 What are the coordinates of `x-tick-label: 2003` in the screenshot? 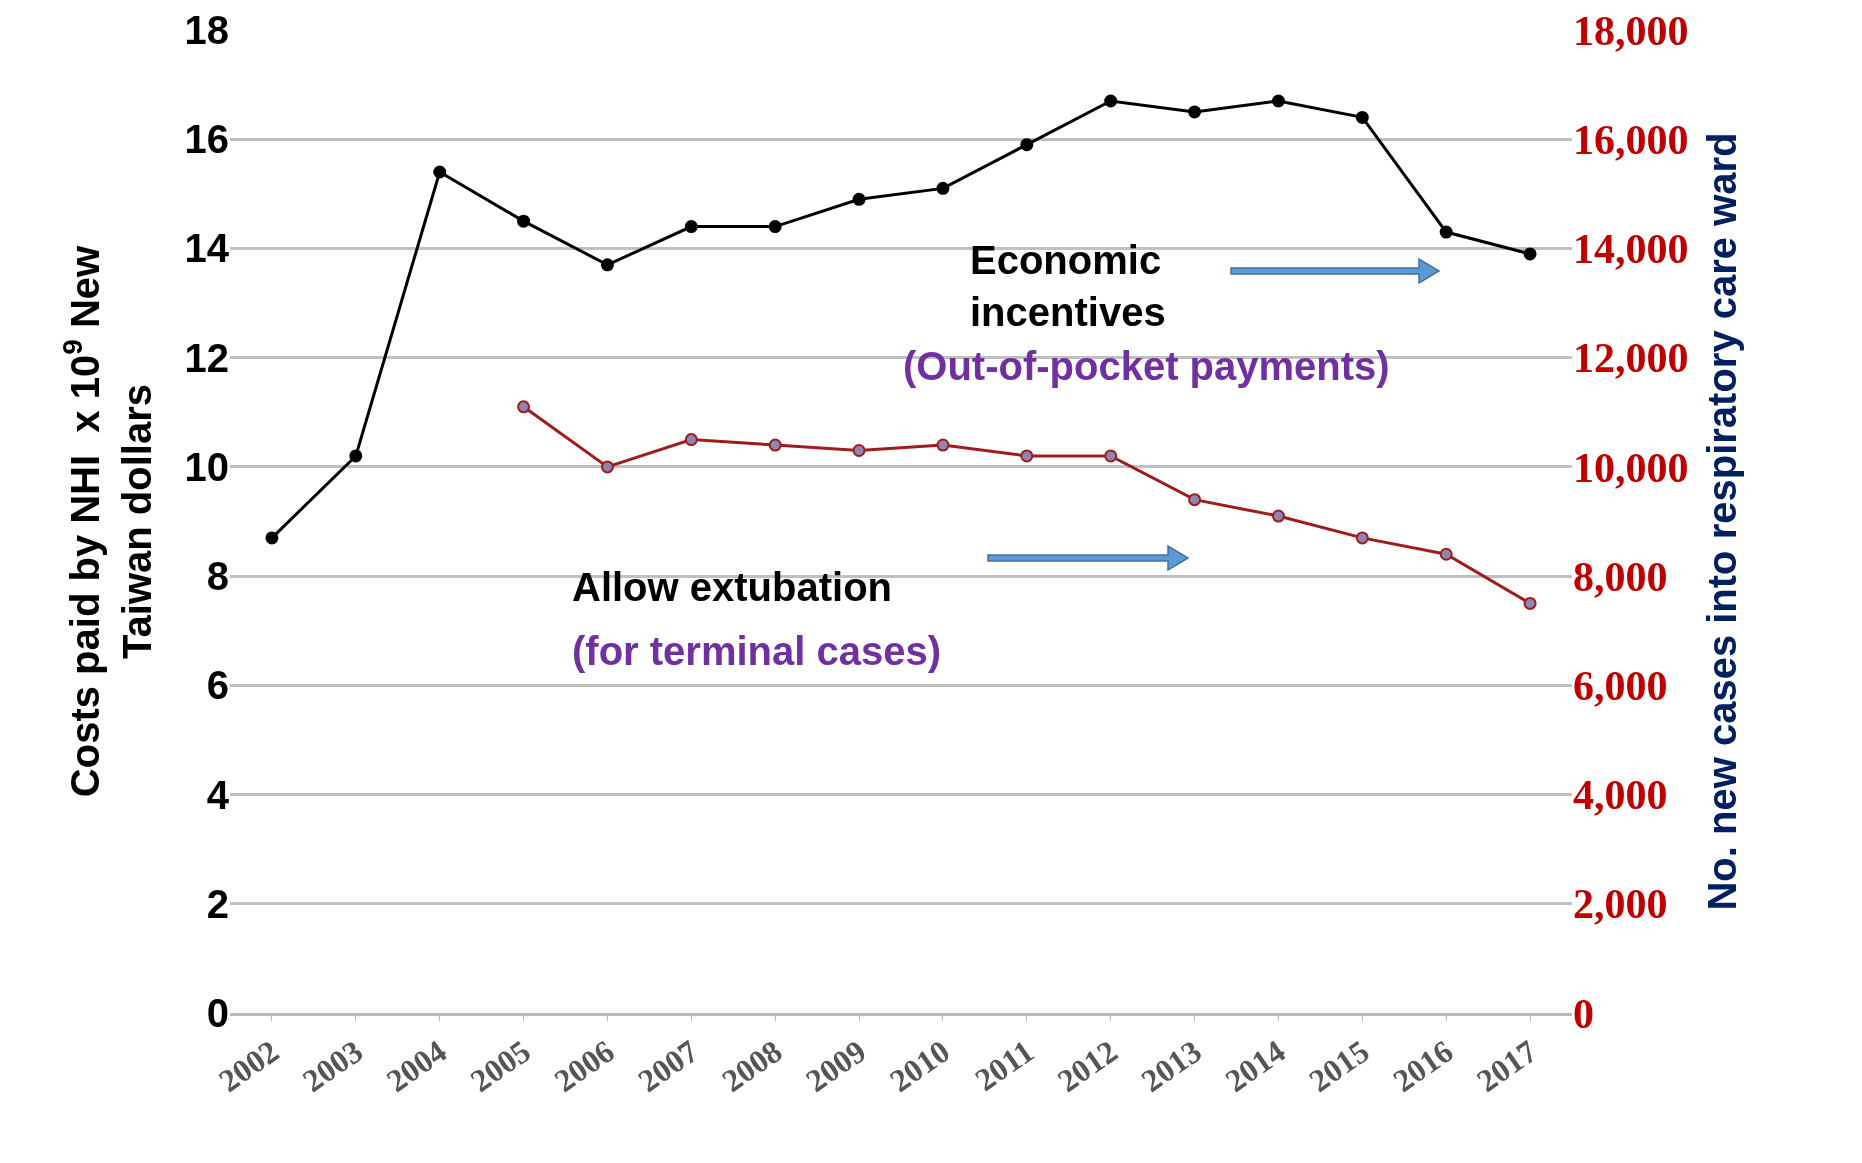 It's located at (332, 1065).